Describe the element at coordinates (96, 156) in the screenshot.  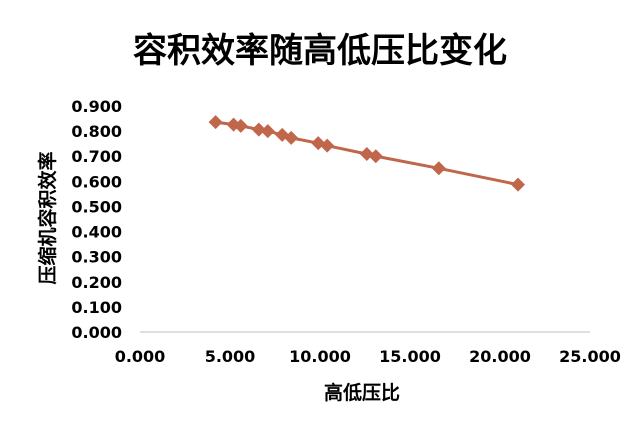
I see `y-tick-label: 0.700` at that location.